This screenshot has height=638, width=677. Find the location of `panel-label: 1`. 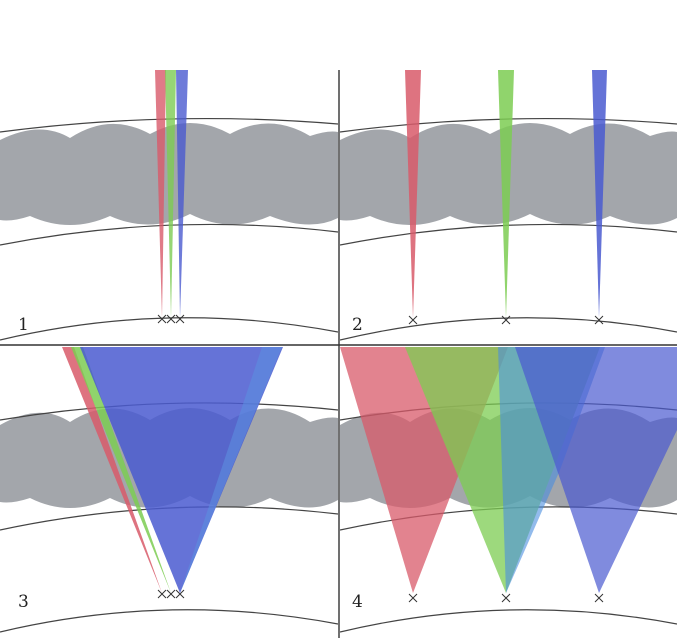

panel-label: 1 is located at coordinates (23, 325).